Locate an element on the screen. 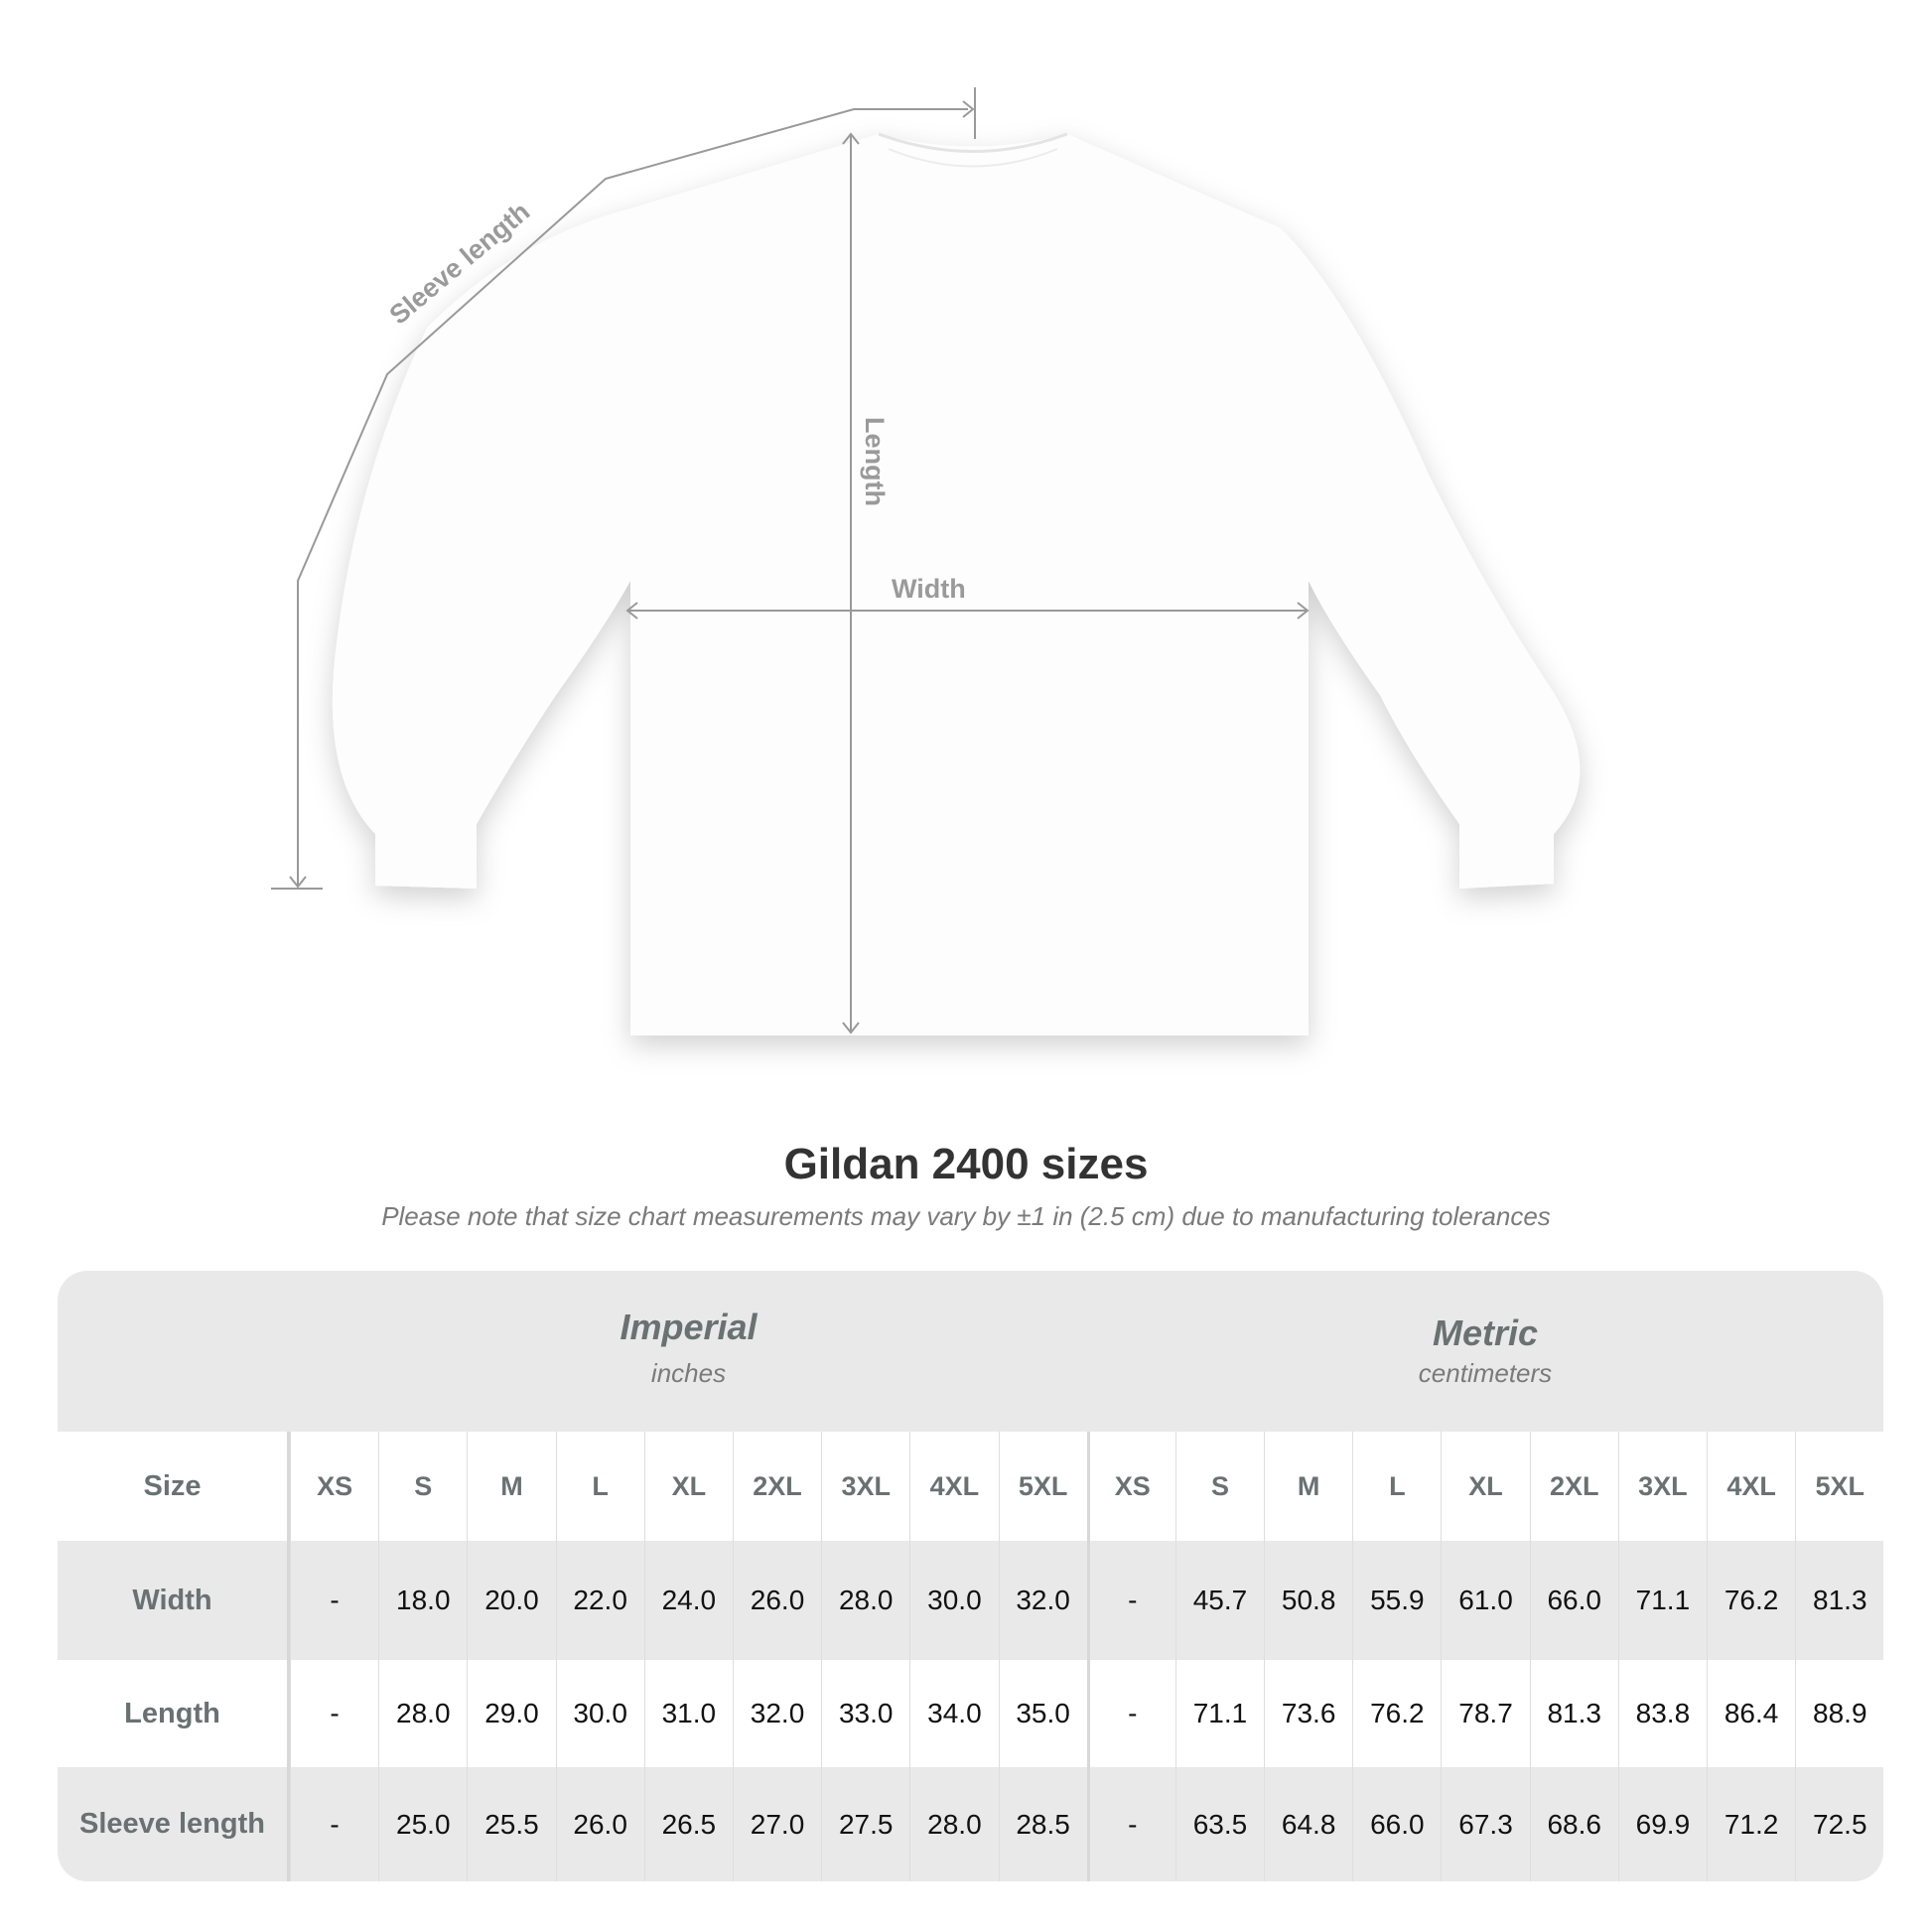 The height and width of the screenshot is (1932, 1932). table-cell: 26.5 is located at coordinates (688, 1824).